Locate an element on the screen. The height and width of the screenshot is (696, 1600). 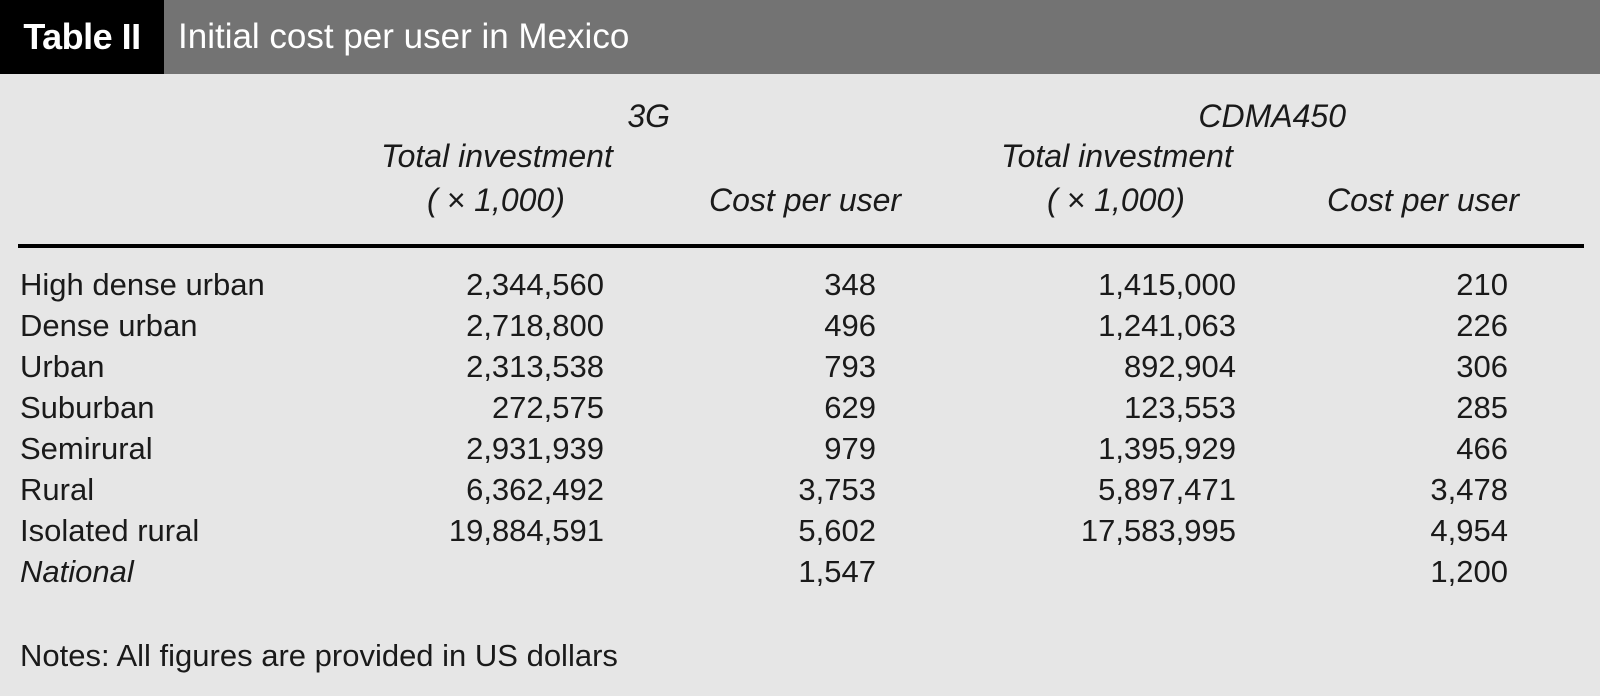
cost-per-user-3g: 3,753 is located at coordinates (837, 489).